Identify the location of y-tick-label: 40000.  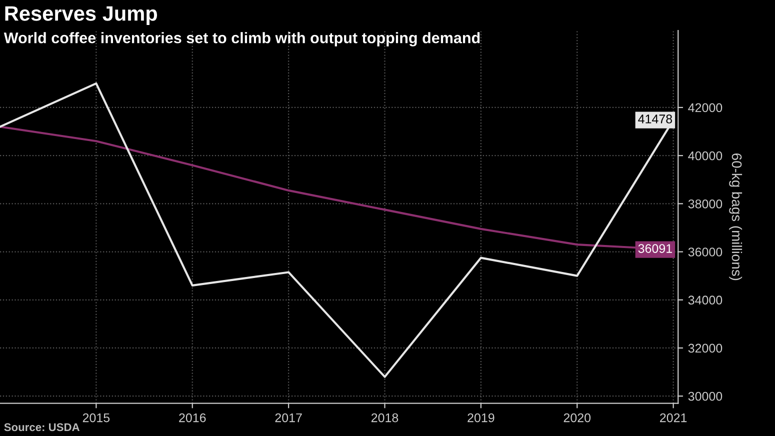
(705, 155).